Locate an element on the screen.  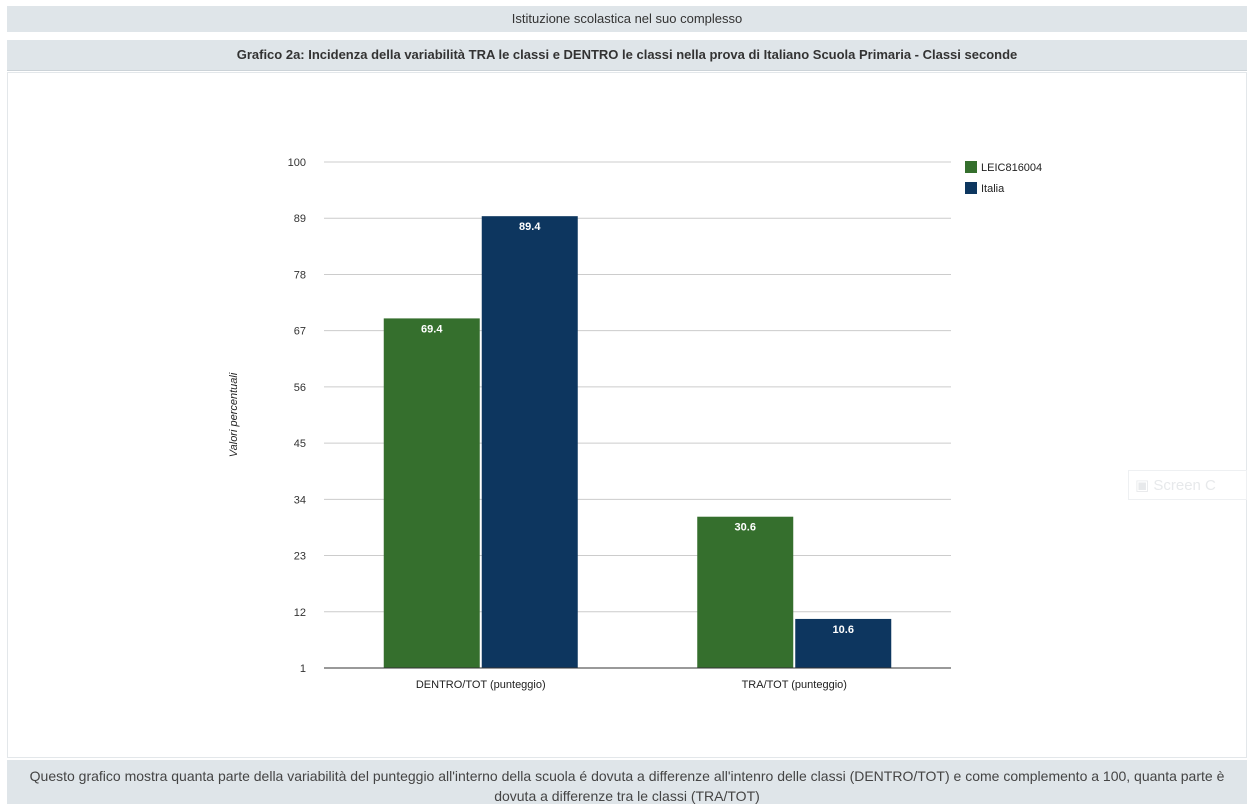
y-tick-label: 67 is located at coordinates (300, 332).